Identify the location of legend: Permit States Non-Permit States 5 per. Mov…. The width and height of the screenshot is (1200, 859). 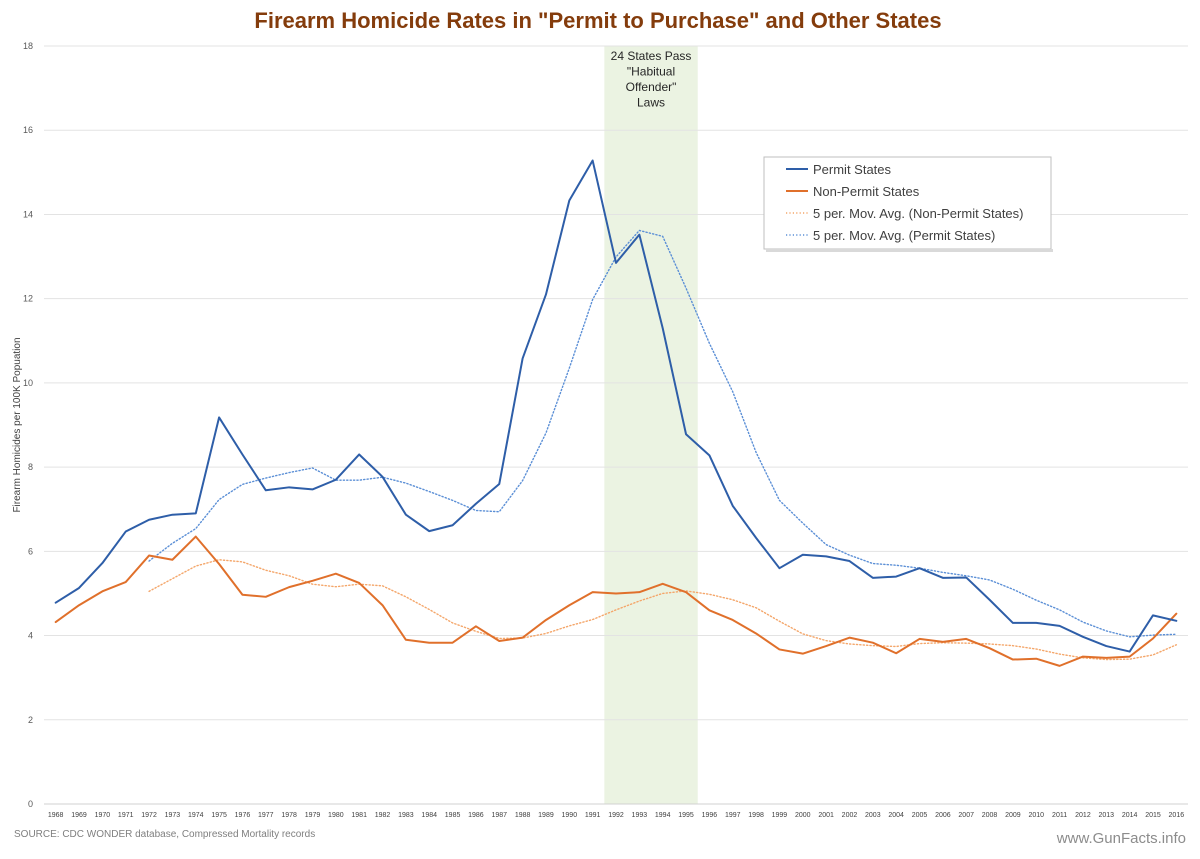
(908, 204).